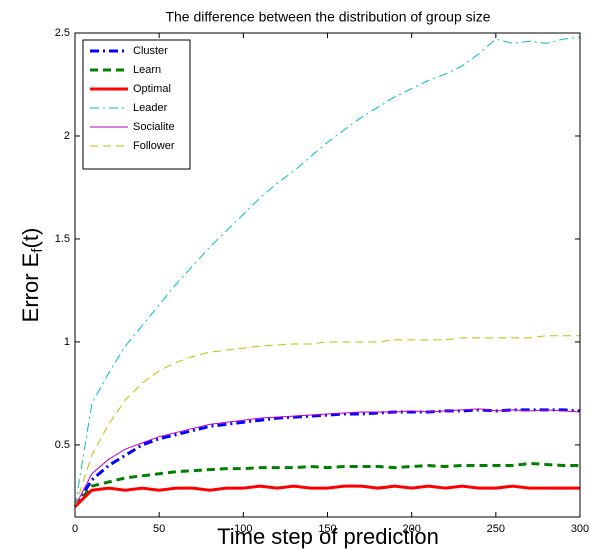 This screenshot has width=591, height=550. Describe the element at coordinates (152, 89) in the screenshot. I see `legend-label: Optimal` at that location.